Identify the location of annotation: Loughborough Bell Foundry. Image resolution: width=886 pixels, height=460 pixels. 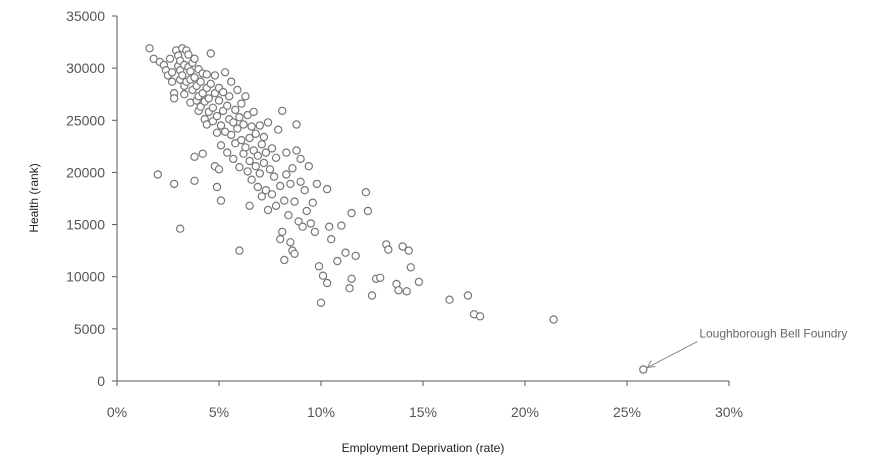
(746, 348).